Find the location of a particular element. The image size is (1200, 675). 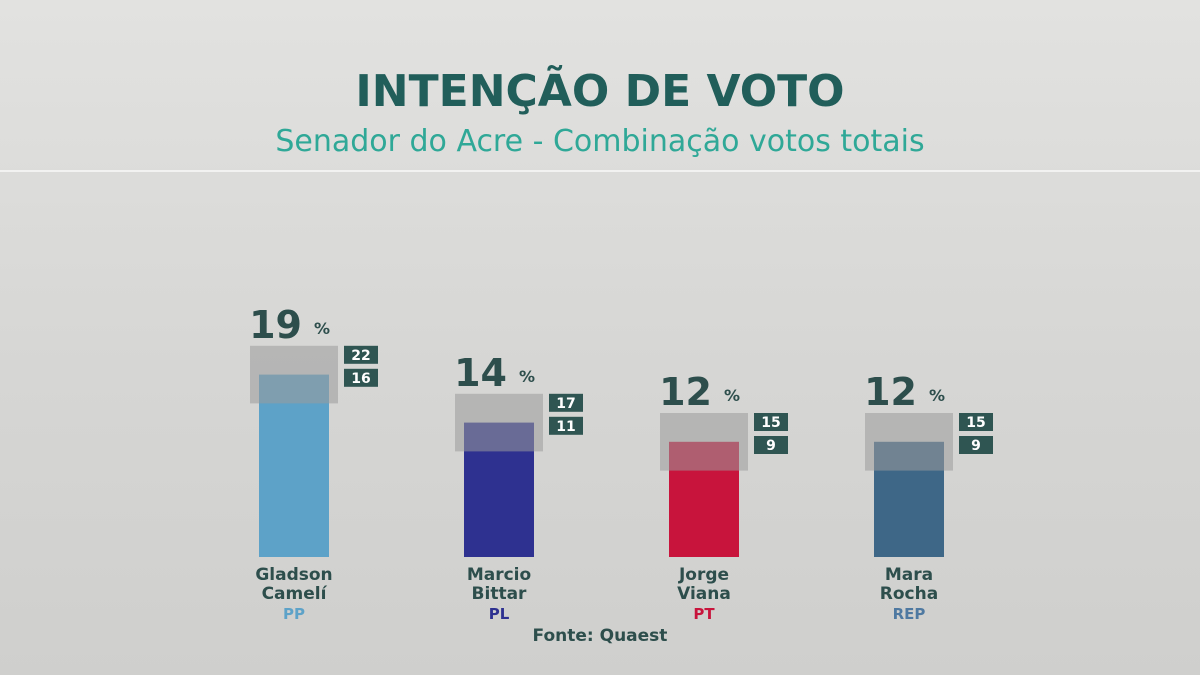

source-label: Fonte: Quaest is located at coordinates (600, 636).